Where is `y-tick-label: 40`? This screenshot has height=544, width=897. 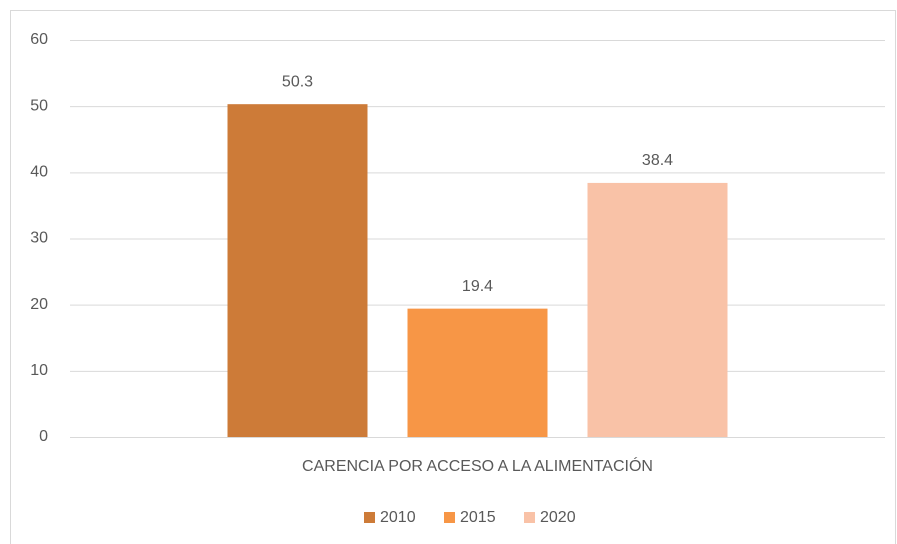 y-tick-label: 40 is located at coordinates (39, 172).